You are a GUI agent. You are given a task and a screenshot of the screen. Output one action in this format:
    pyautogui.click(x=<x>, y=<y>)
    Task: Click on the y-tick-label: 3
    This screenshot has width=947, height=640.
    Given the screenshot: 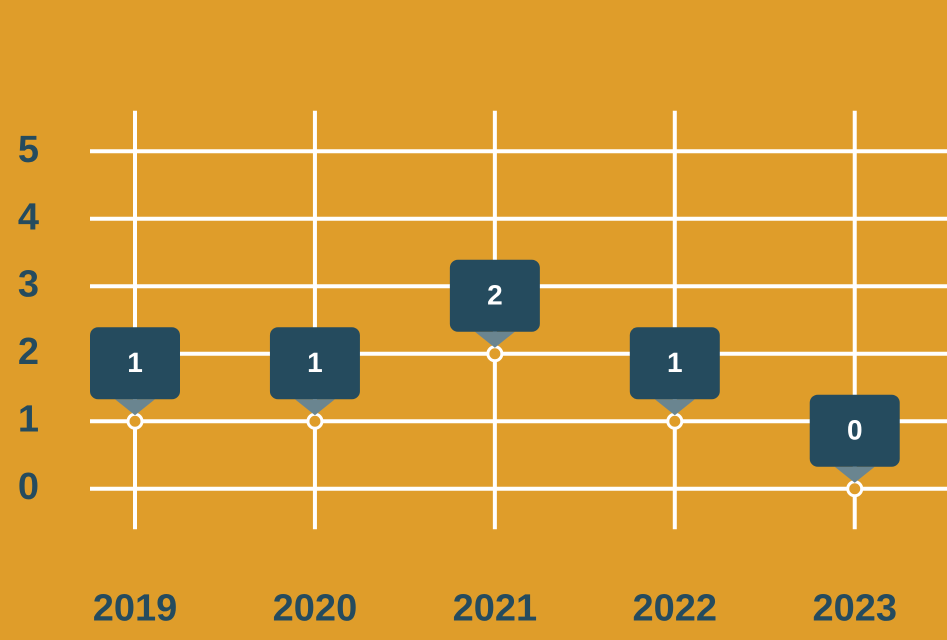 What is the action you would take?
    pyautogui.click(x=28, y=285)
    